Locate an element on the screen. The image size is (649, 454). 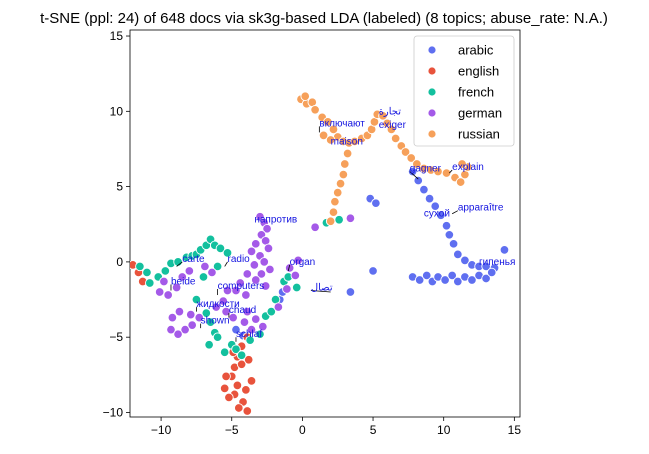
annotation-label: beide is located at coordinates (183, 281).